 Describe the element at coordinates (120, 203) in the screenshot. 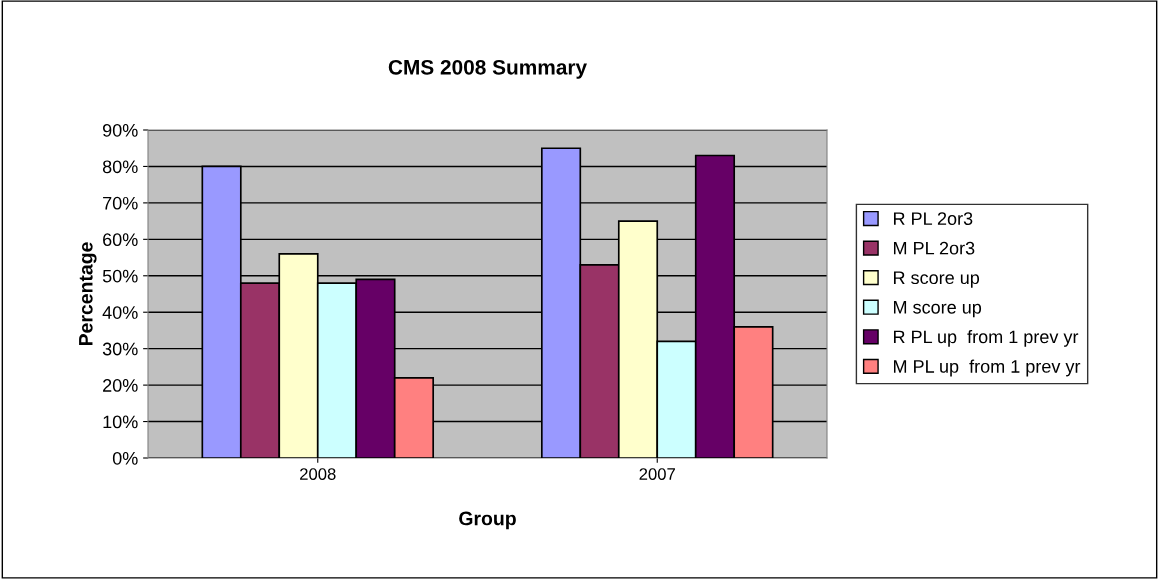

I see `y-tick-label: 70%` at that location.